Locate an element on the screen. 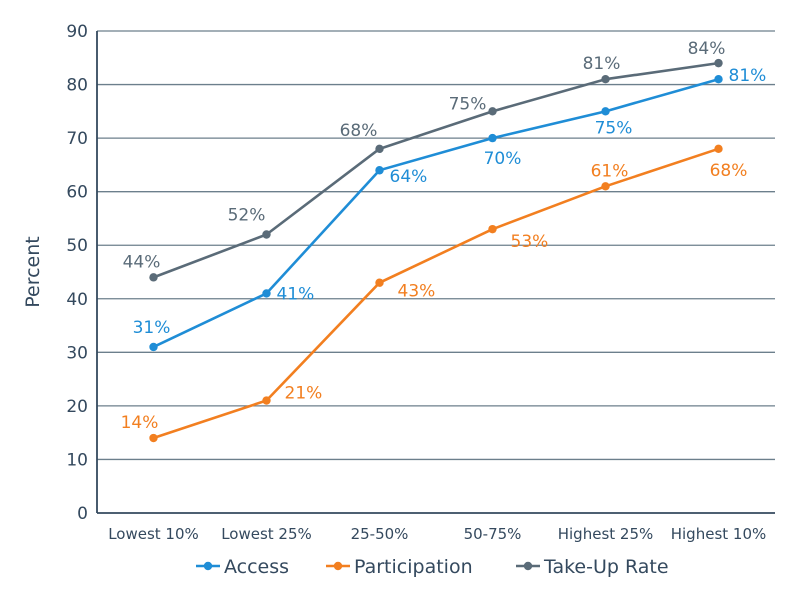 This screenshot has height=592, width=800. take-up-rate-legend-marker is located at coordinates (528, 566).